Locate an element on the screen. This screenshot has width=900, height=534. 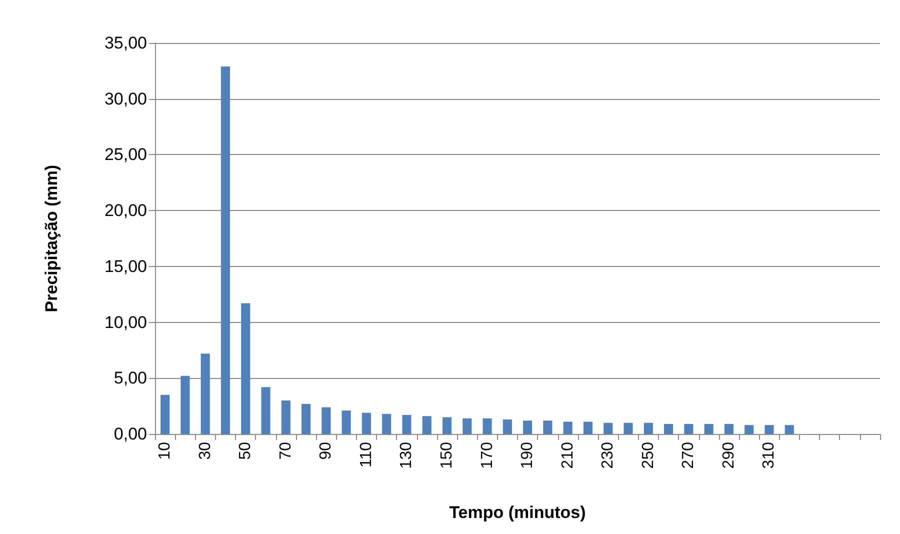
y-tick-label: 35,00 is located at coordinates (125, 43).